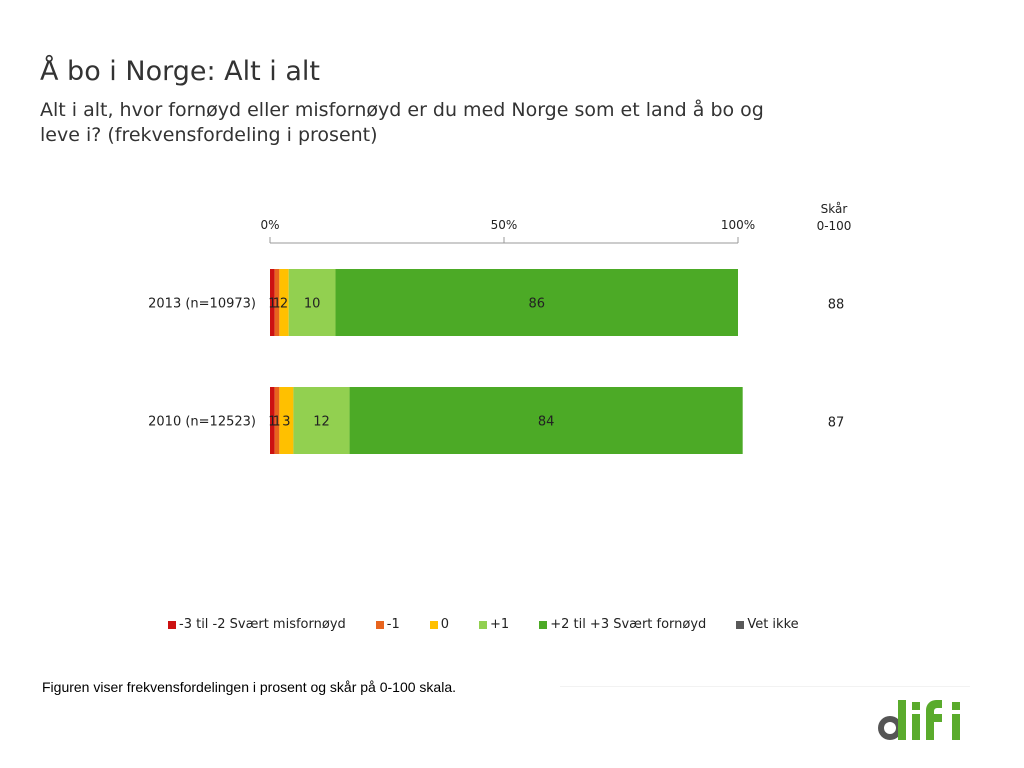 This screenshot has width=1024, height=768. I want to click on legend-item: +2 til +3 Svært fornøyd, so click(622, 624).